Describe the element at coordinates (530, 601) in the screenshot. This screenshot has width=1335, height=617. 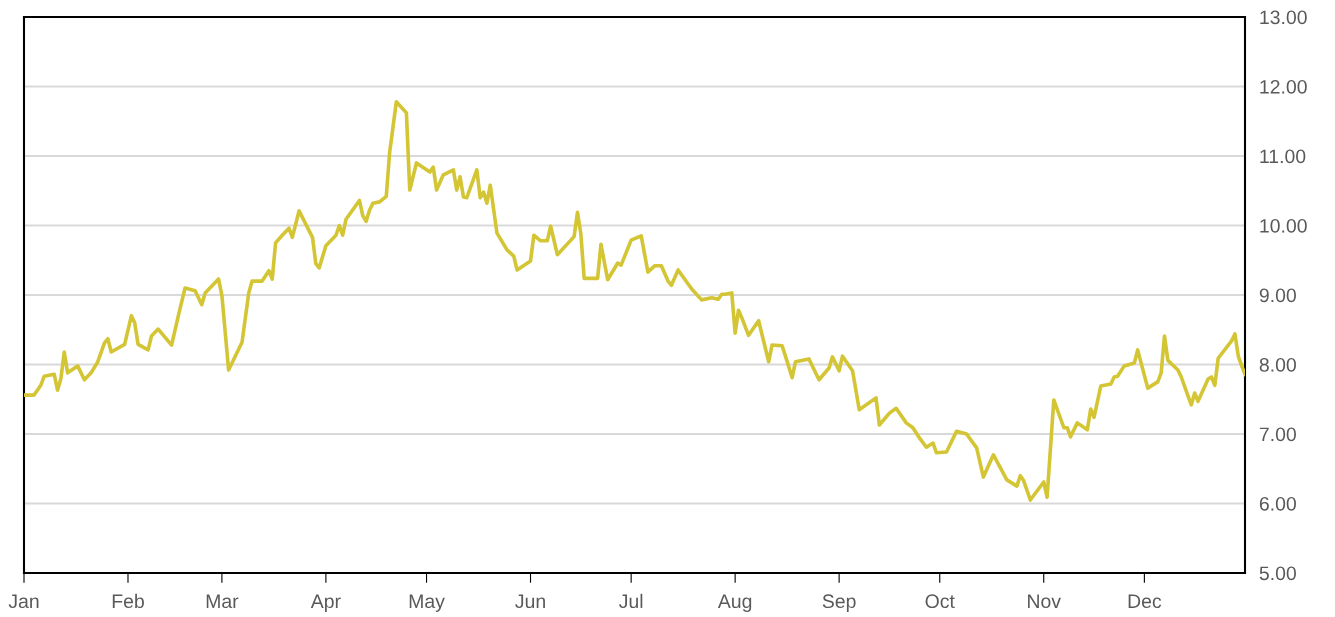
I see `x-tick-label: Jun` at that location.